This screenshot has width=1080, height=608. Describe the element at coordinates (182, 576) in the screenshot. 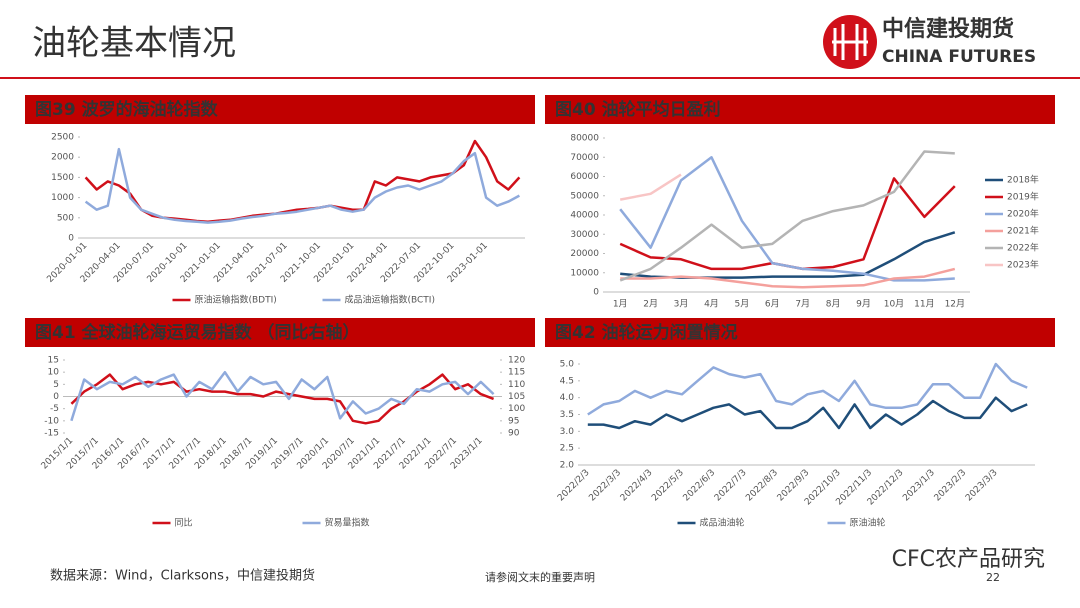

I see `source: 数据来源：Wind，Clarksons，中信建投期货` at that location.